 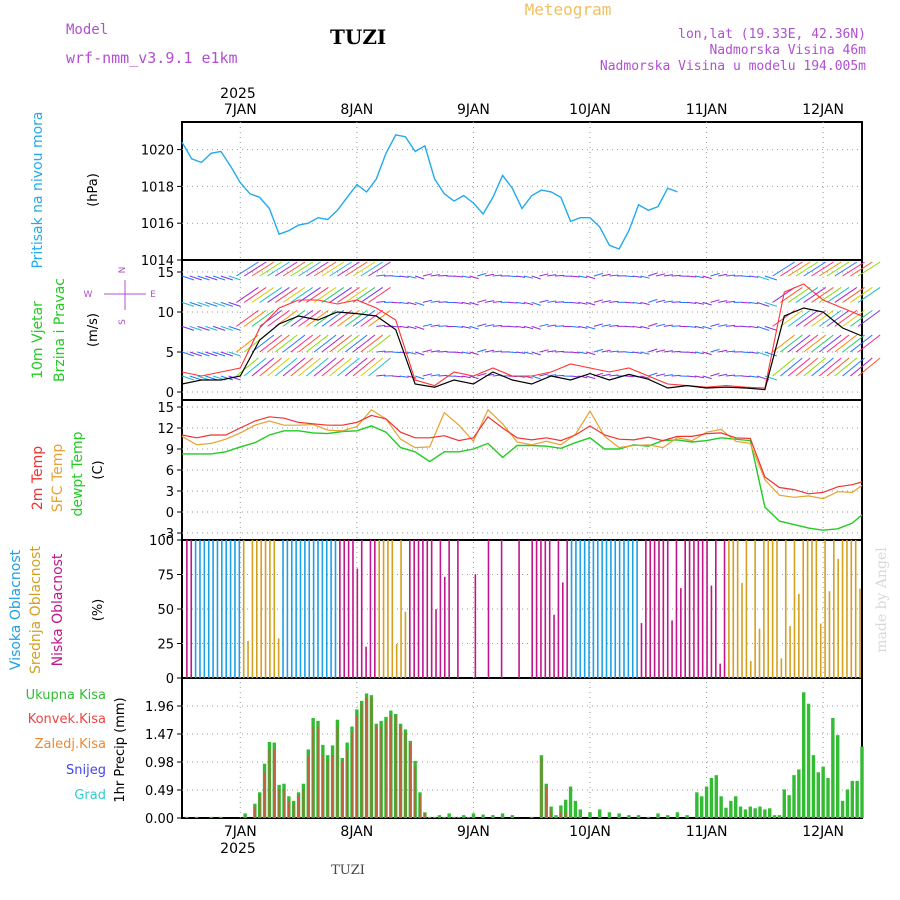 What do you see at coordinates (165, 645) in the screenshot?
I see `y-tick-label: 25` at bounding box center [165, 645].